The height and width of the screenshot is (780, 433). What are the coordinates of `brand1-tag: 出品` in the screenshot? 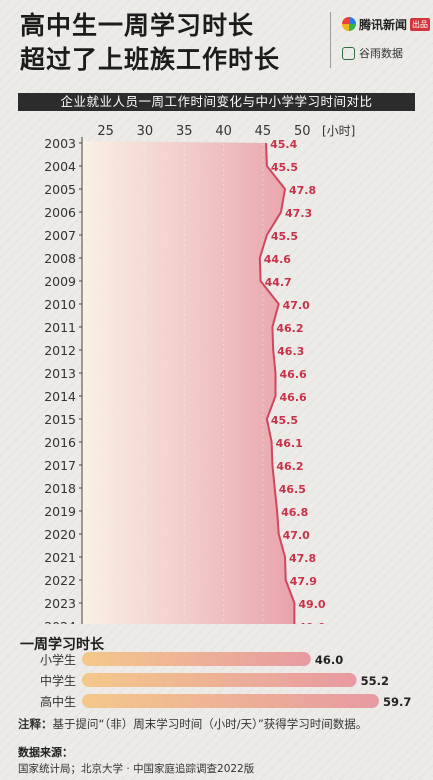 It's located at (420, 24).